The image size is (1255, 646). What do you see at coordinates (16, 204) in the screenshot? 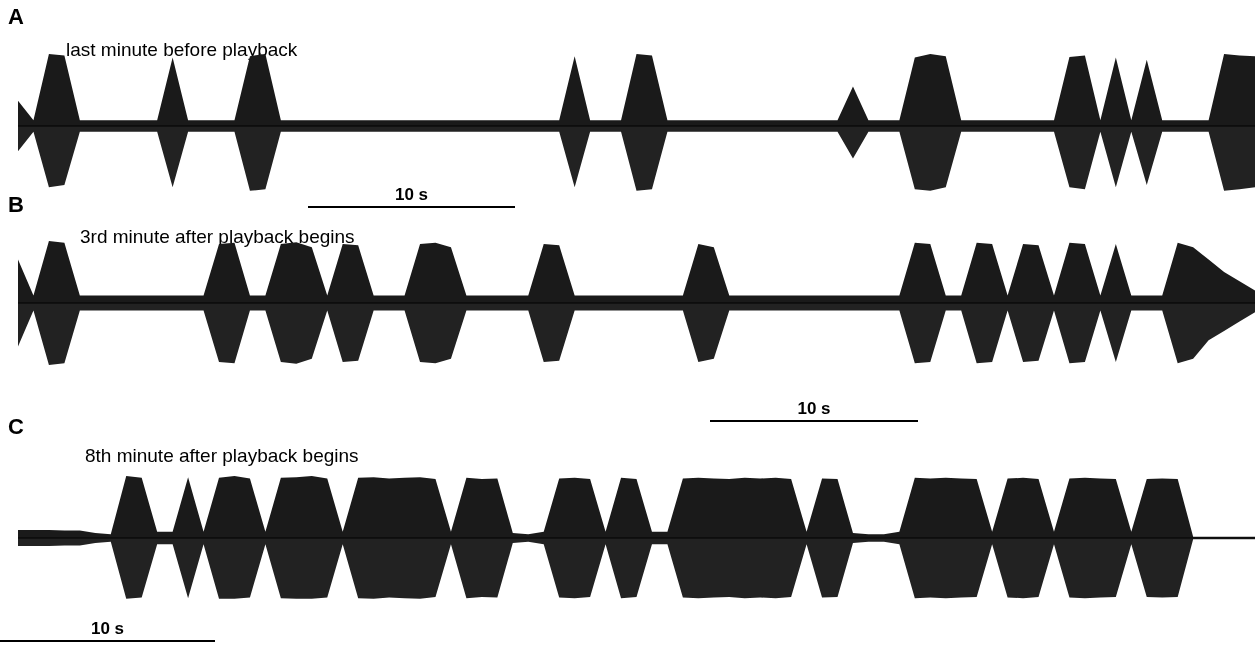
I see `text: B` at bounding box center [16, 204].